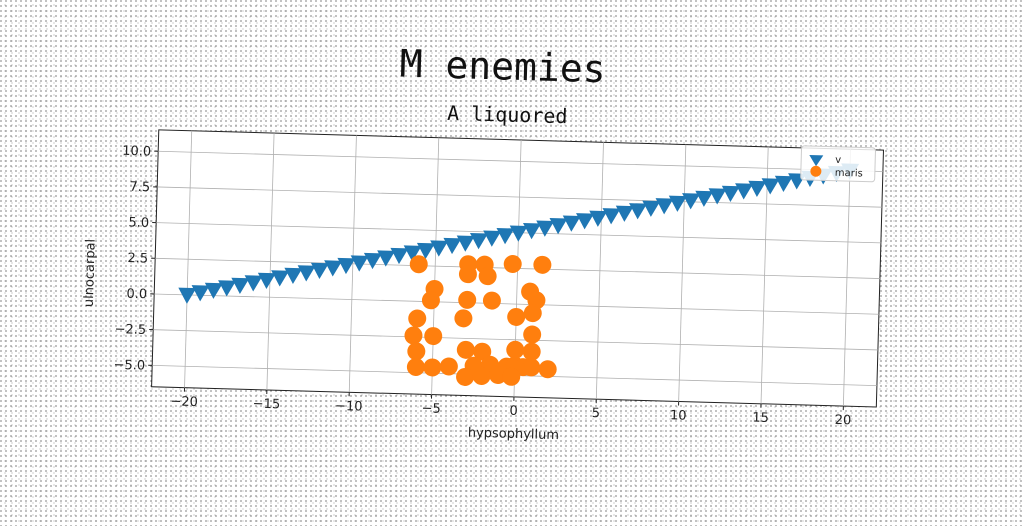 The image size is (1024, 526). What do you see at coordinates (138, 223) in the screenshot?
I see `y-tick-label: 5.0` at bounding box center [138, 223].